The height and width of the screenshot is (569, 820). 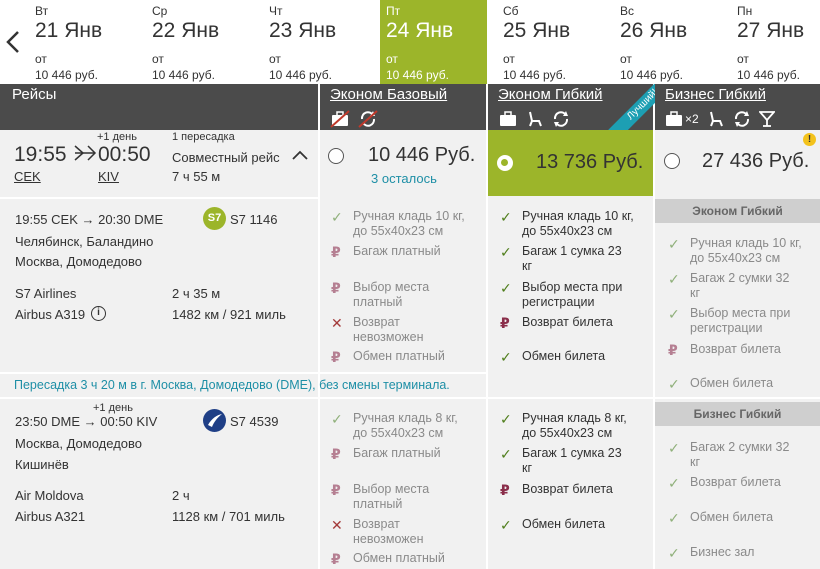 I want to click on warning-icon: !, so click(x=809, y=139).